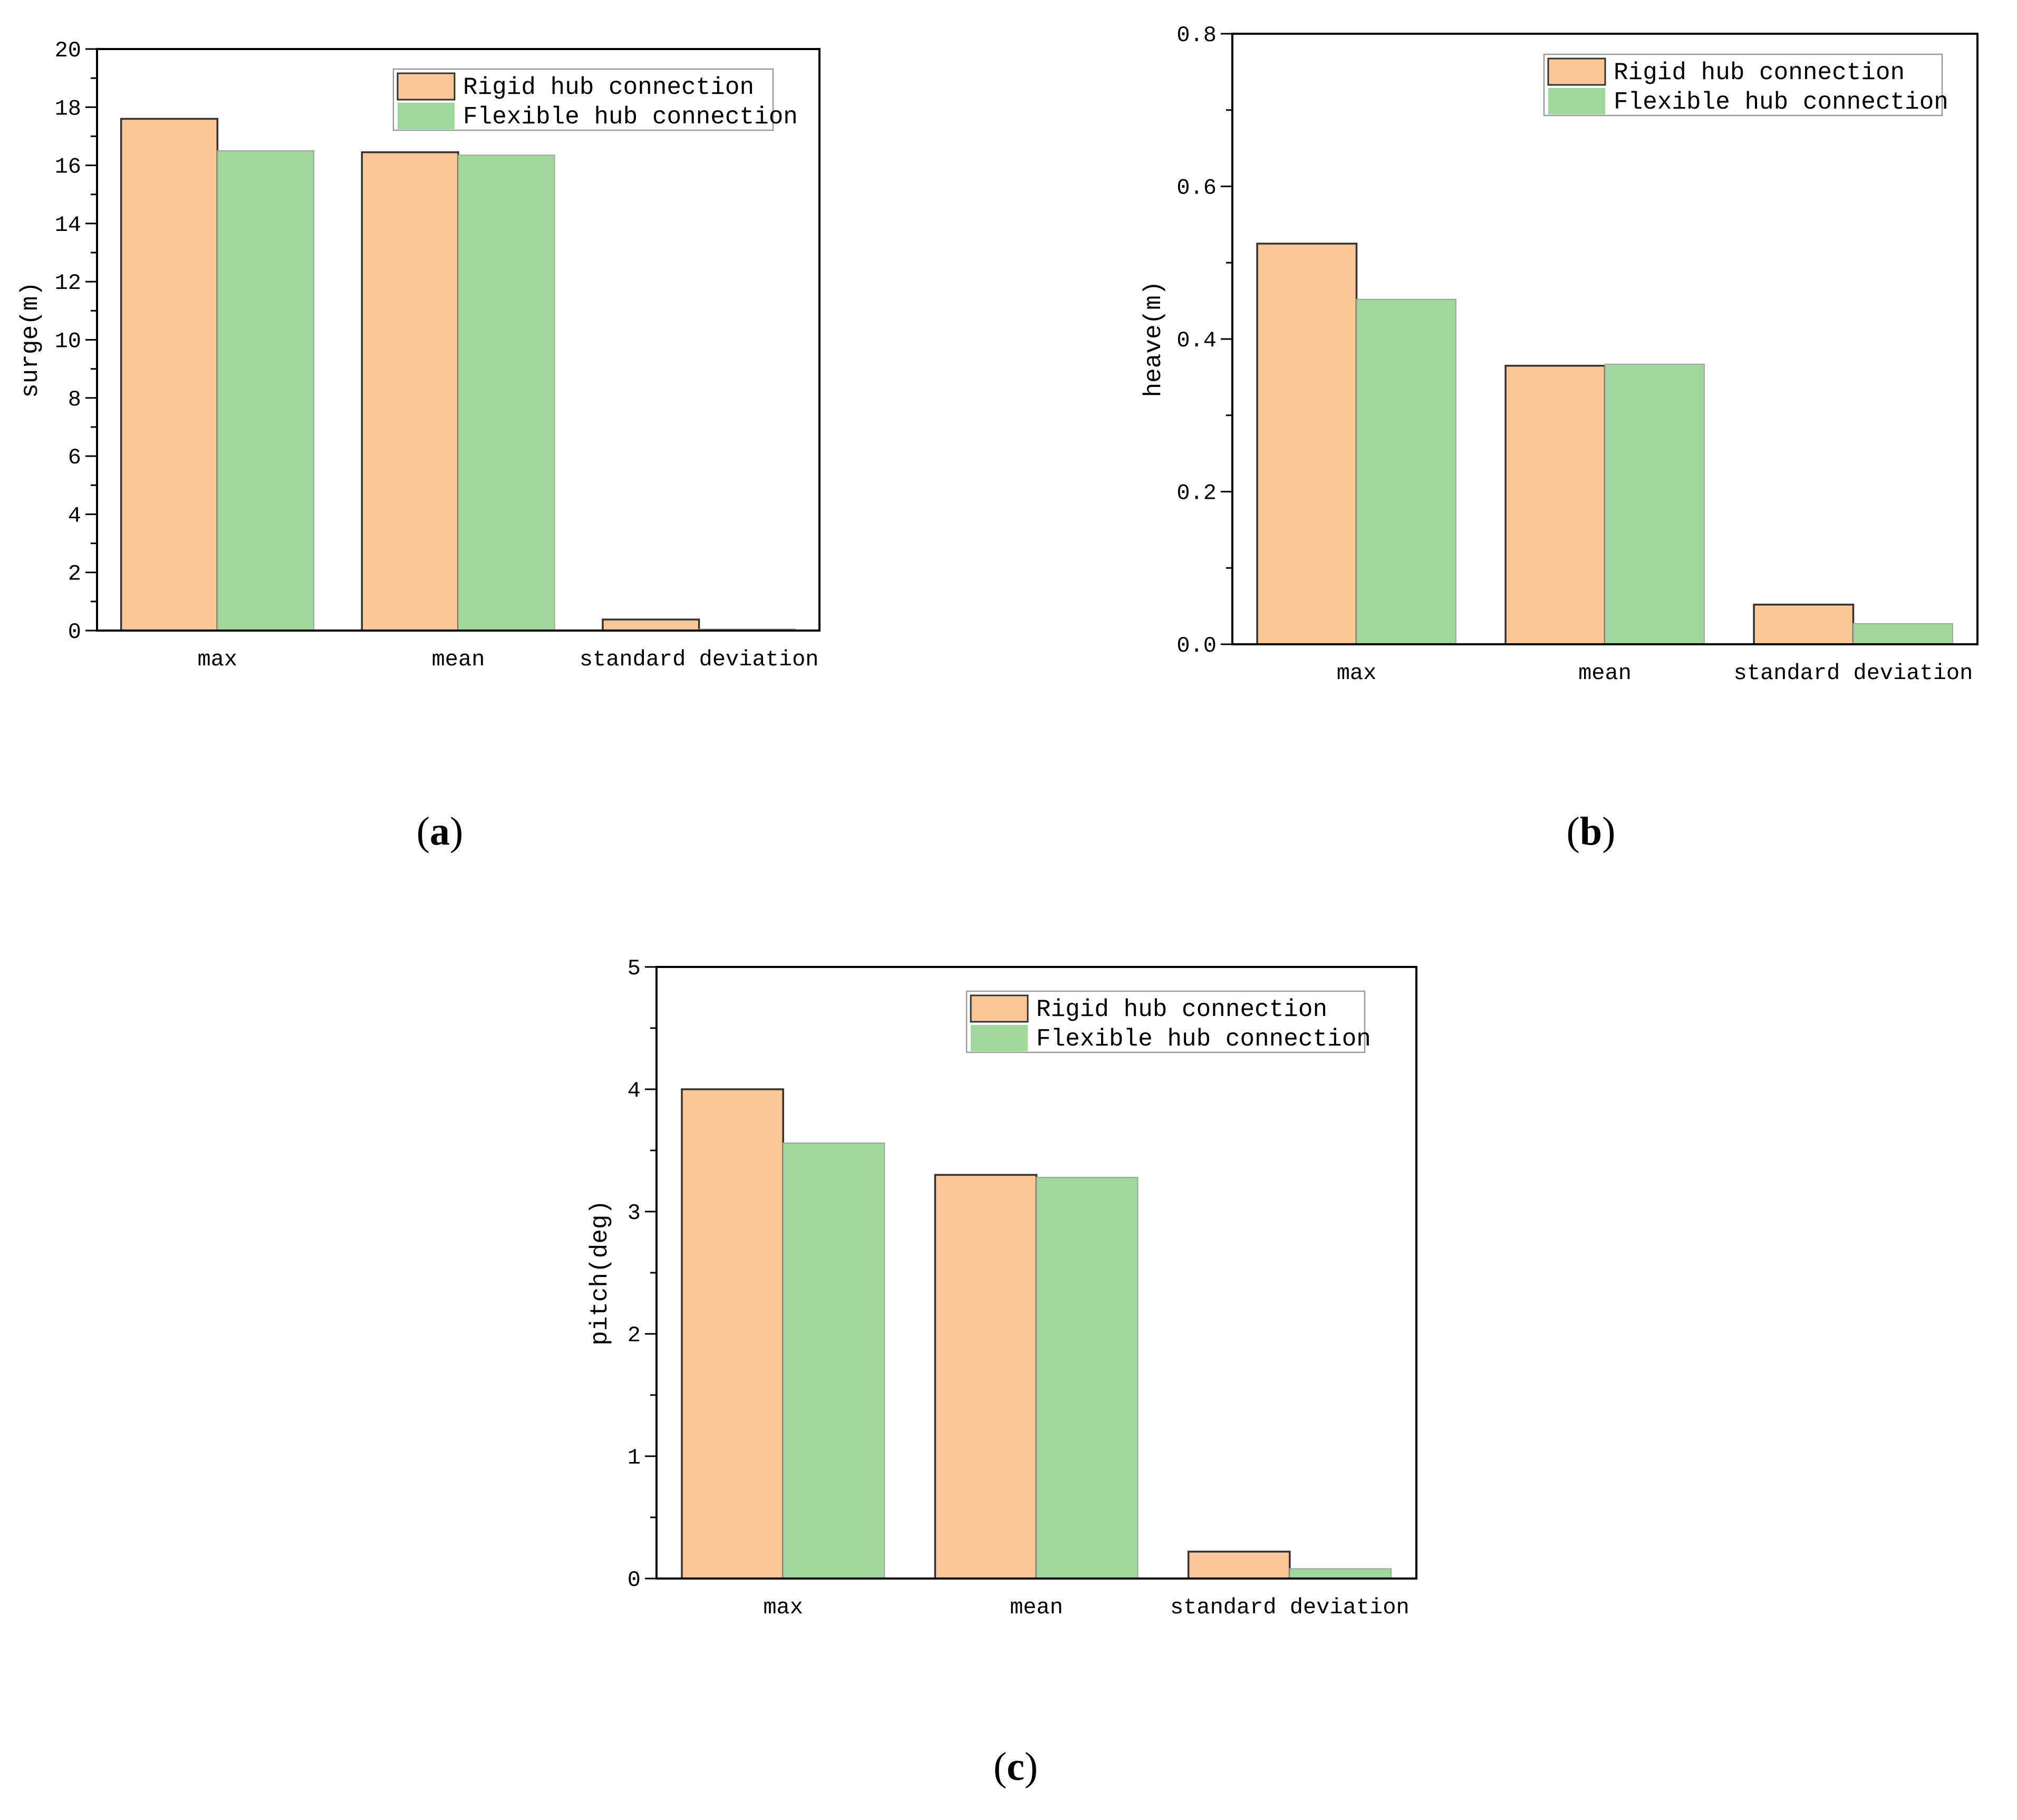 The image size is (2017, 1820). I want to click on panel-caption: (c), so click(1015, 1767).